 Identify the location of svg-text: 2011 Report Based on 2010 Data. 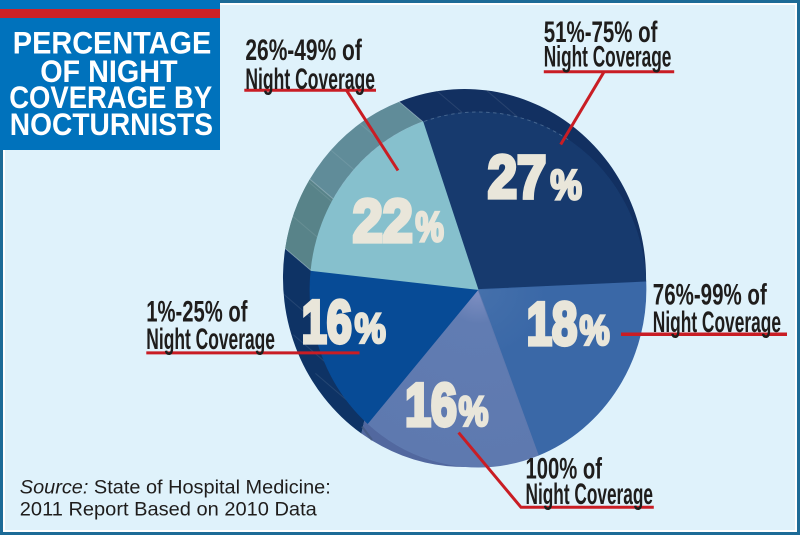
(168, 510).